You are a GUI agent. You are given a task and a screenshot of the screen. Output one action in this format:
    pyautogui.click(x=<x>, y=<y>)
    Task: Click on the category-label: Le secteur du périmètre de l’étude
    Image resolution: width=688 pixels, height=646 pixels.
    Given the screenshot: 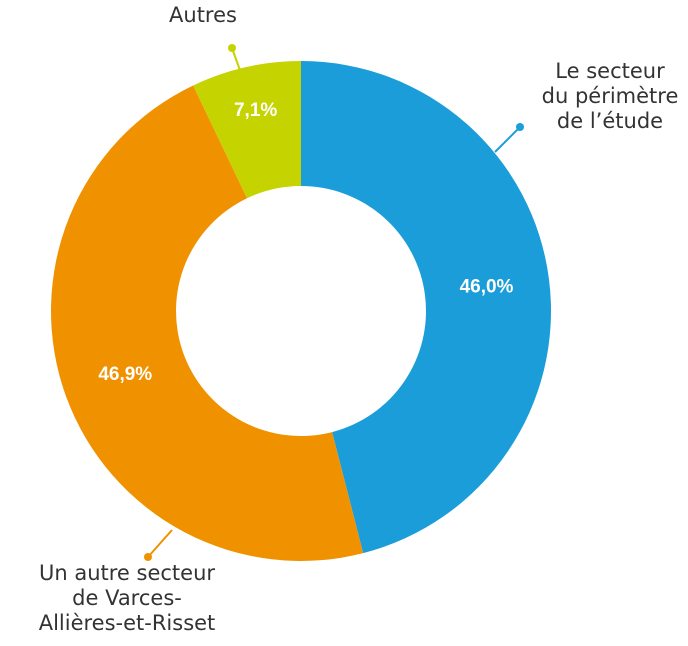 What is the action you would take?
    pyautogui.click(x=610, y=96)
    